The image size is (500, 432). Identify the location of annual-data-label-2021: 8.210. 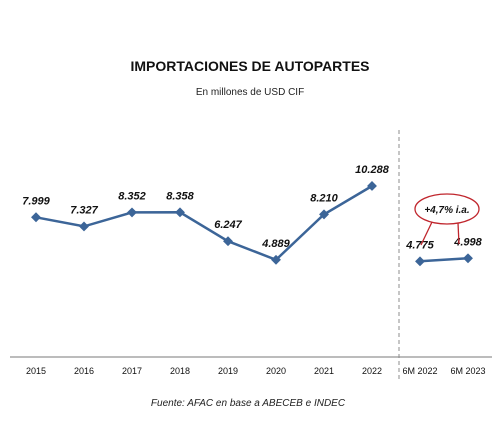
(324, 198).